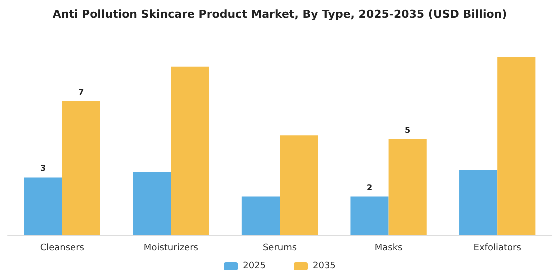 Image resolution: width=560 pixels, height=280 pixels. I want to click on data-label: 3, so click(43, 169).